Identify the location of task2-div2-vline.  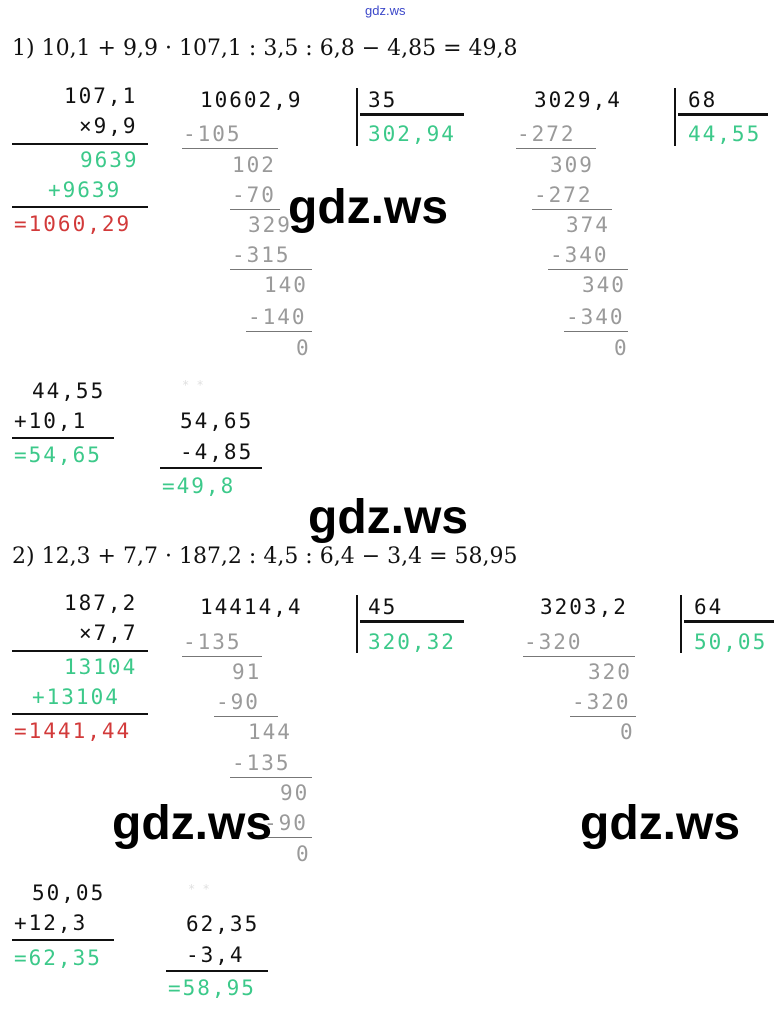
(681, 624).